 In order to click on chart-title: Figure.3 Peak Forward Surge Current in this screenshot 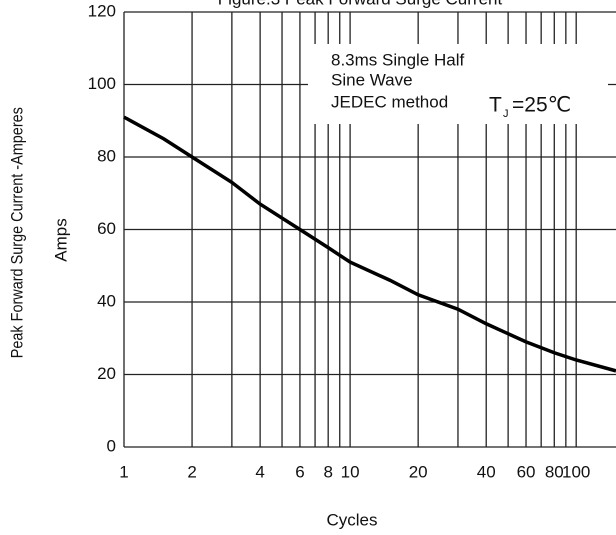, I will do `click(360, 4)`.